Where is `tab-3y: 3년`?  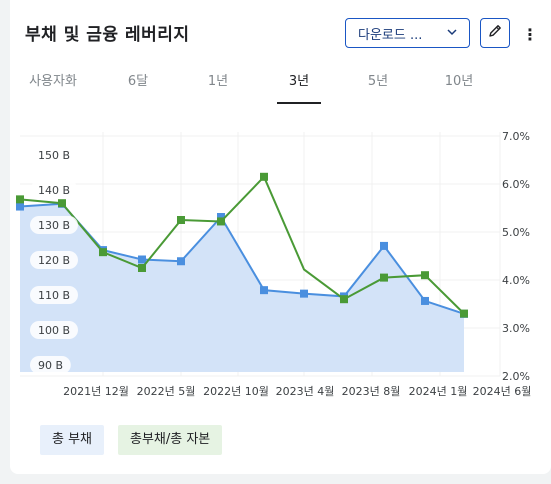 tab-3y: 3년 is located at coordinates (299, 87).